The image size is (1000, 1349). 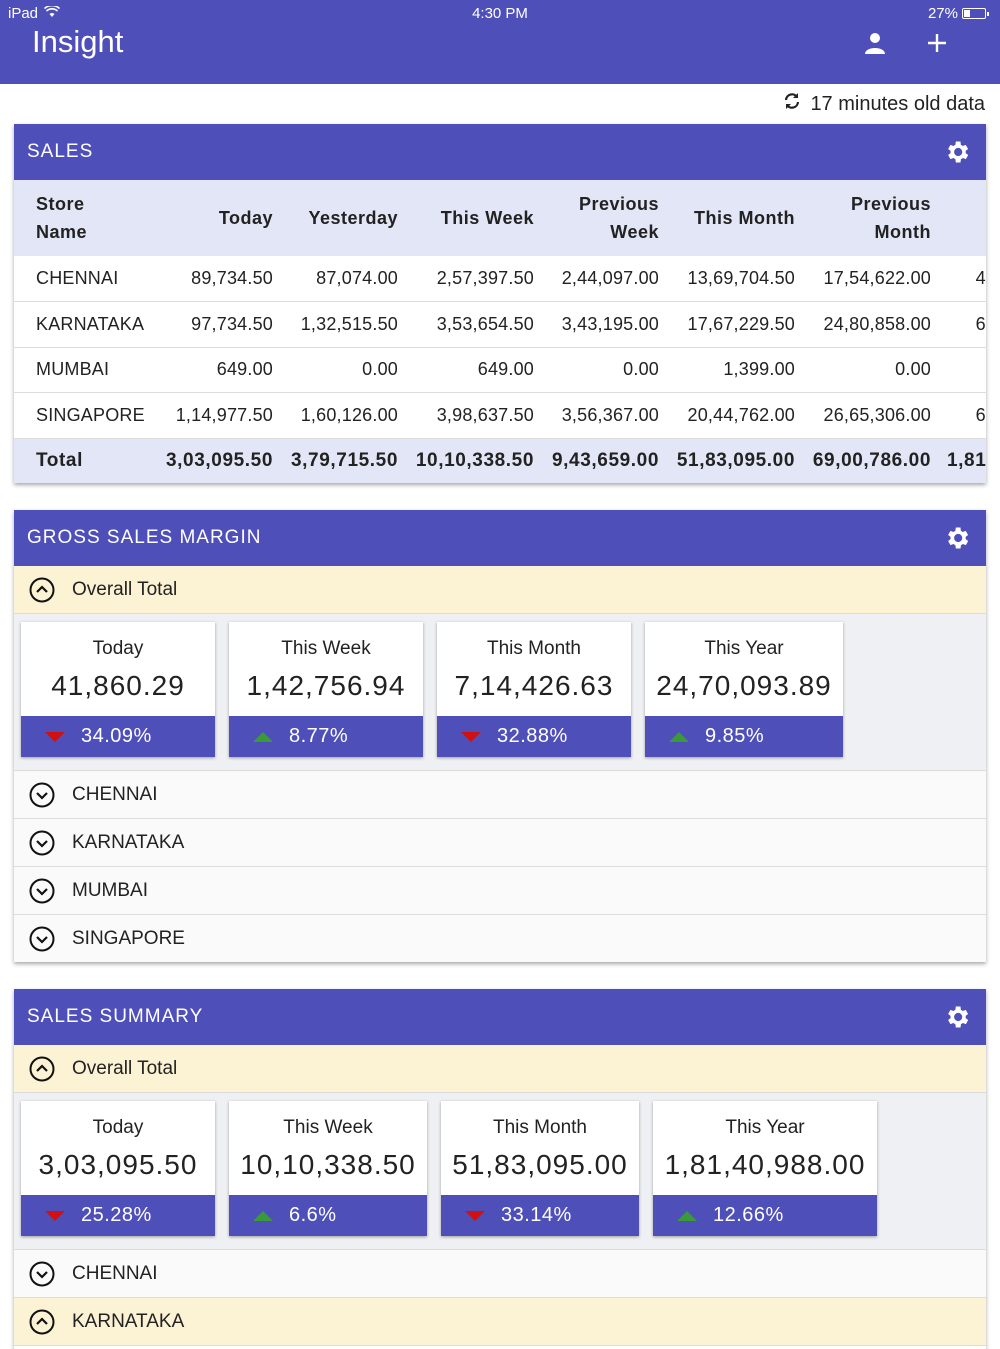 I want to click on tile-label: Today, so click(x=118, y=648).